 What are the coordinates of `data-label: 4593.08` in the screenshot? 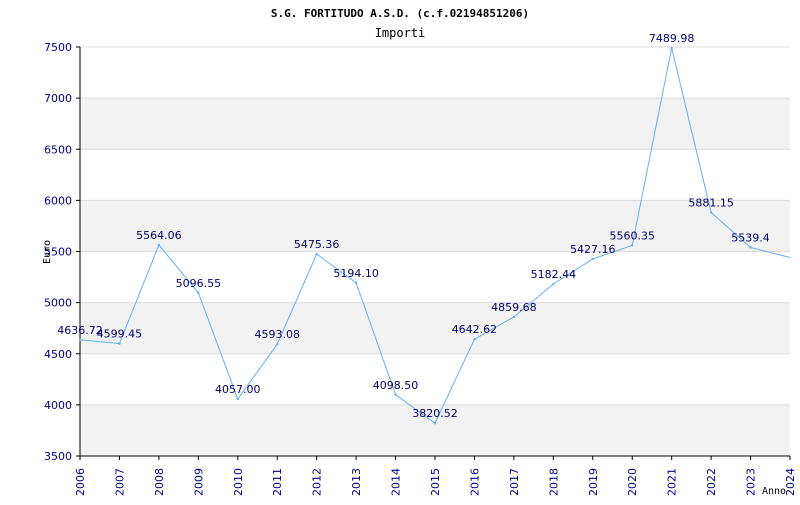 It's located at (277, 334).